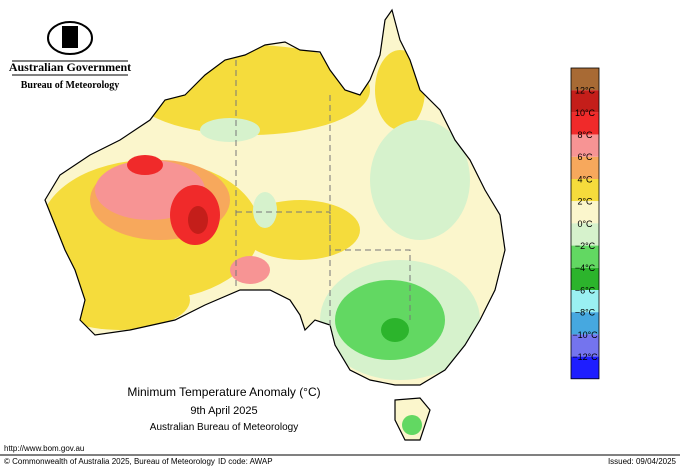  I want to click on legend-label: −6°C, so click(585, 290).